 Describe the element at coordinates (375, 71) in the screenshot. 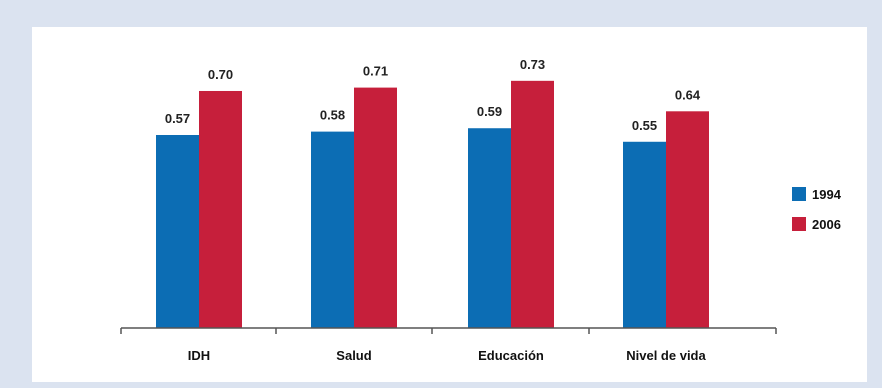

I see `value-label-2006-salud: 0.71` at that location.